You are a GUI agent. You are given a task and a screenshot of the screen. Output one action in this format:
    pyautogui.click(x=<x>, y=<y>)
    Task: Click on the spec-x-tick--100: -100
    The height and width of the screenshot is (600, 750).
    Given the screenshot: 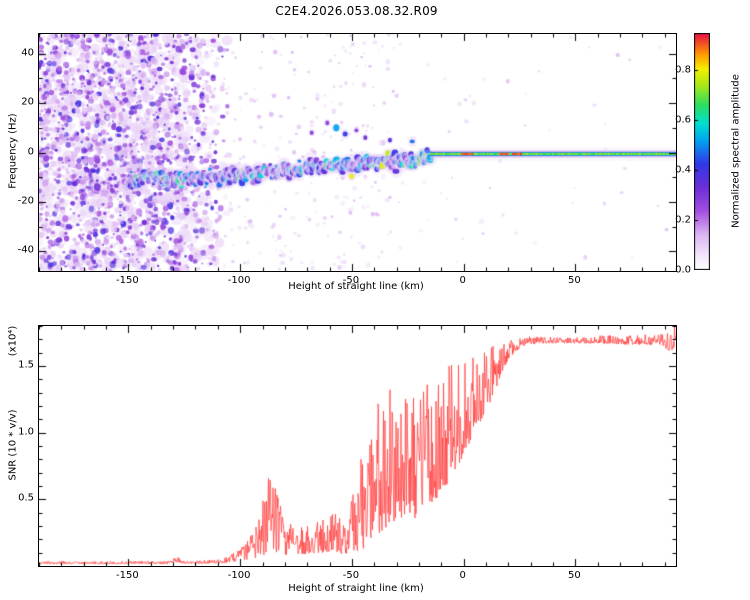 What is the action you would take?
    pyautogui.click(x=239, y=280)
    